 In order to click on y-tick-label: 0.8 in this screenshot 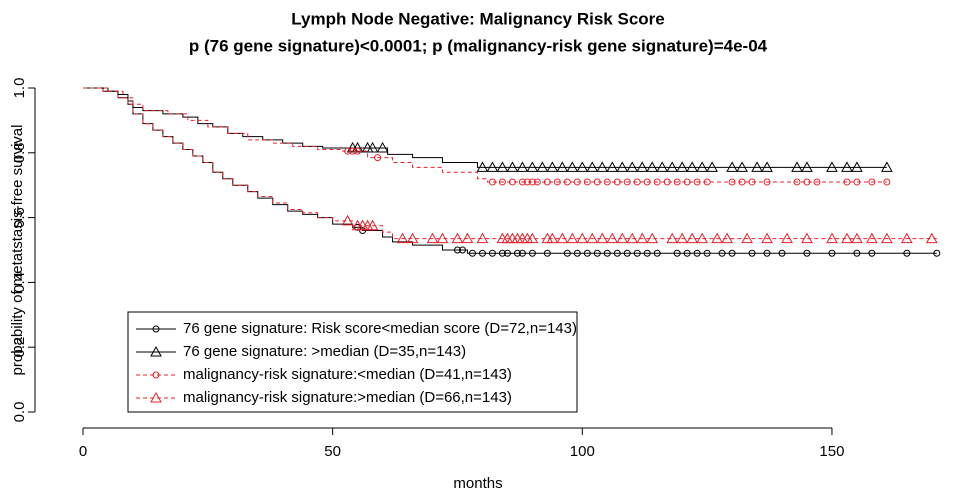, I will do `click(19, 152)`.